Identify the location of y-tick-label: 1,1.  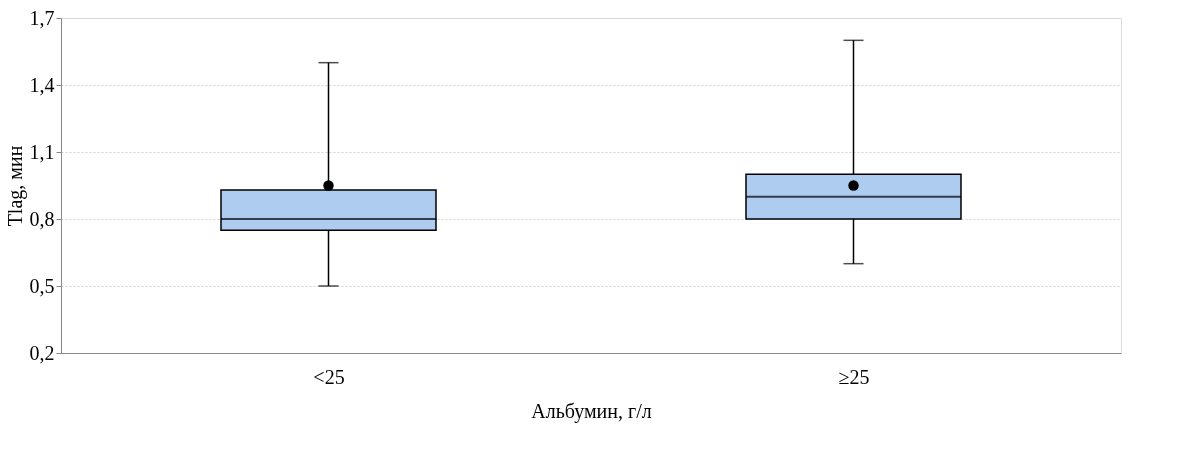
(42, 151).